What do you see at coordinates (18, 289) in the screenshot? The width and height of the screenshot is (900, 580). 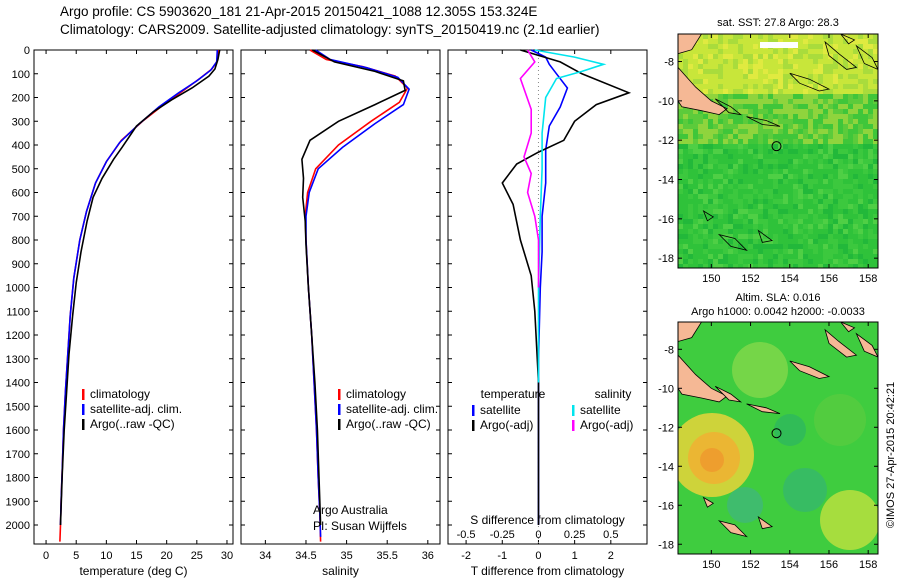 I see `y-tick-label: 1000` at bounding box center [18, 289].